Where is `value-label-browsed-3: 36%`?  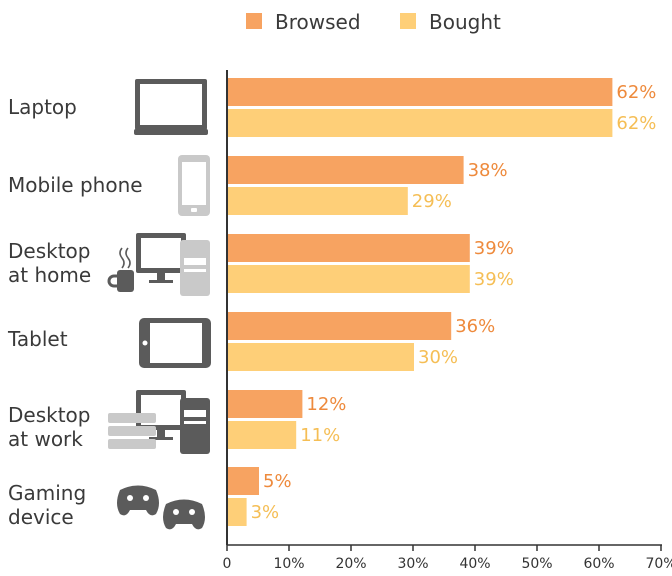
value-label-browsed-3: 36% is located at coordinates (475, 326).